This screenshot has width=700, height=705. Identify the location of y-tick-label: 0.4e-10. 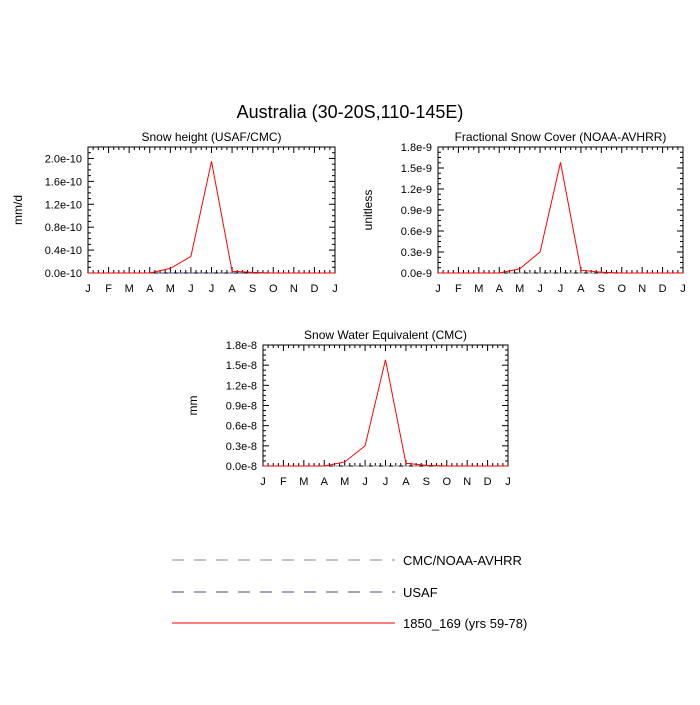
(63, 251).